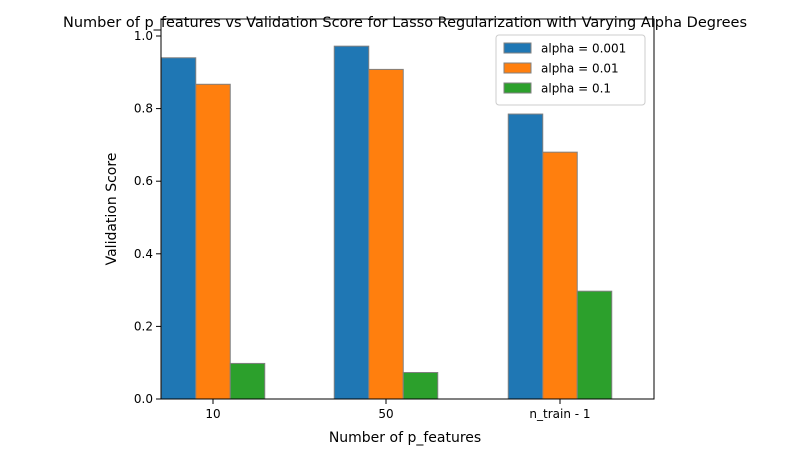  What do you see at coordinates (143, 399) in the screenshot?
I see `y-tick-label: 0.0` at bounding box center [143, 399].